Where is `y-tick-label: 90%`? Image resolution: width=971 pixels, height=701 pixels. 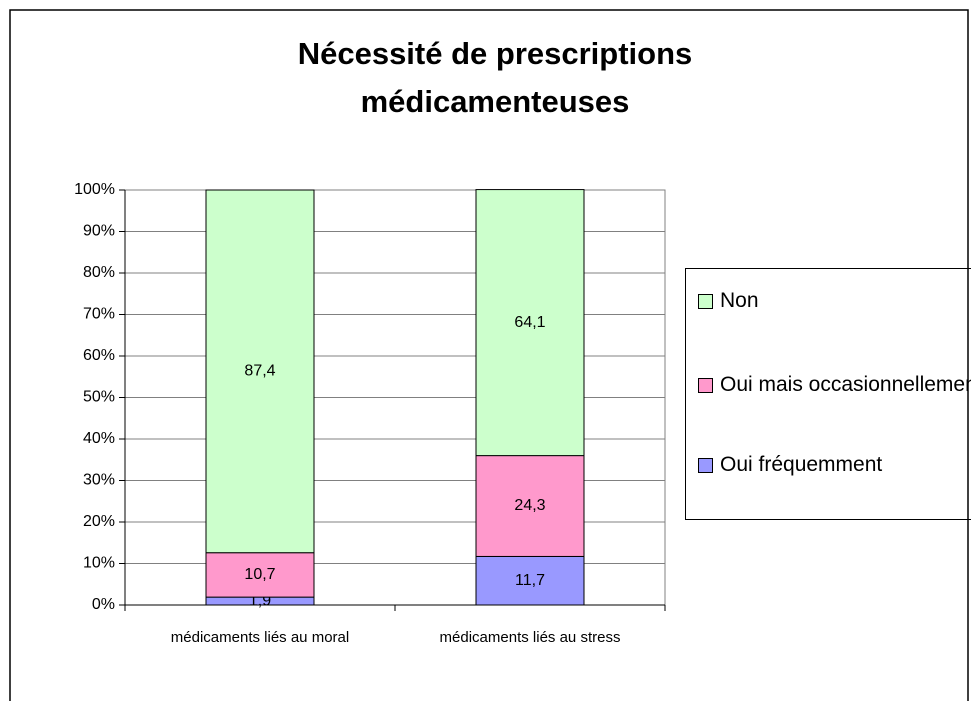 y-tick-label: 90% is located at coordinates (99, 231).